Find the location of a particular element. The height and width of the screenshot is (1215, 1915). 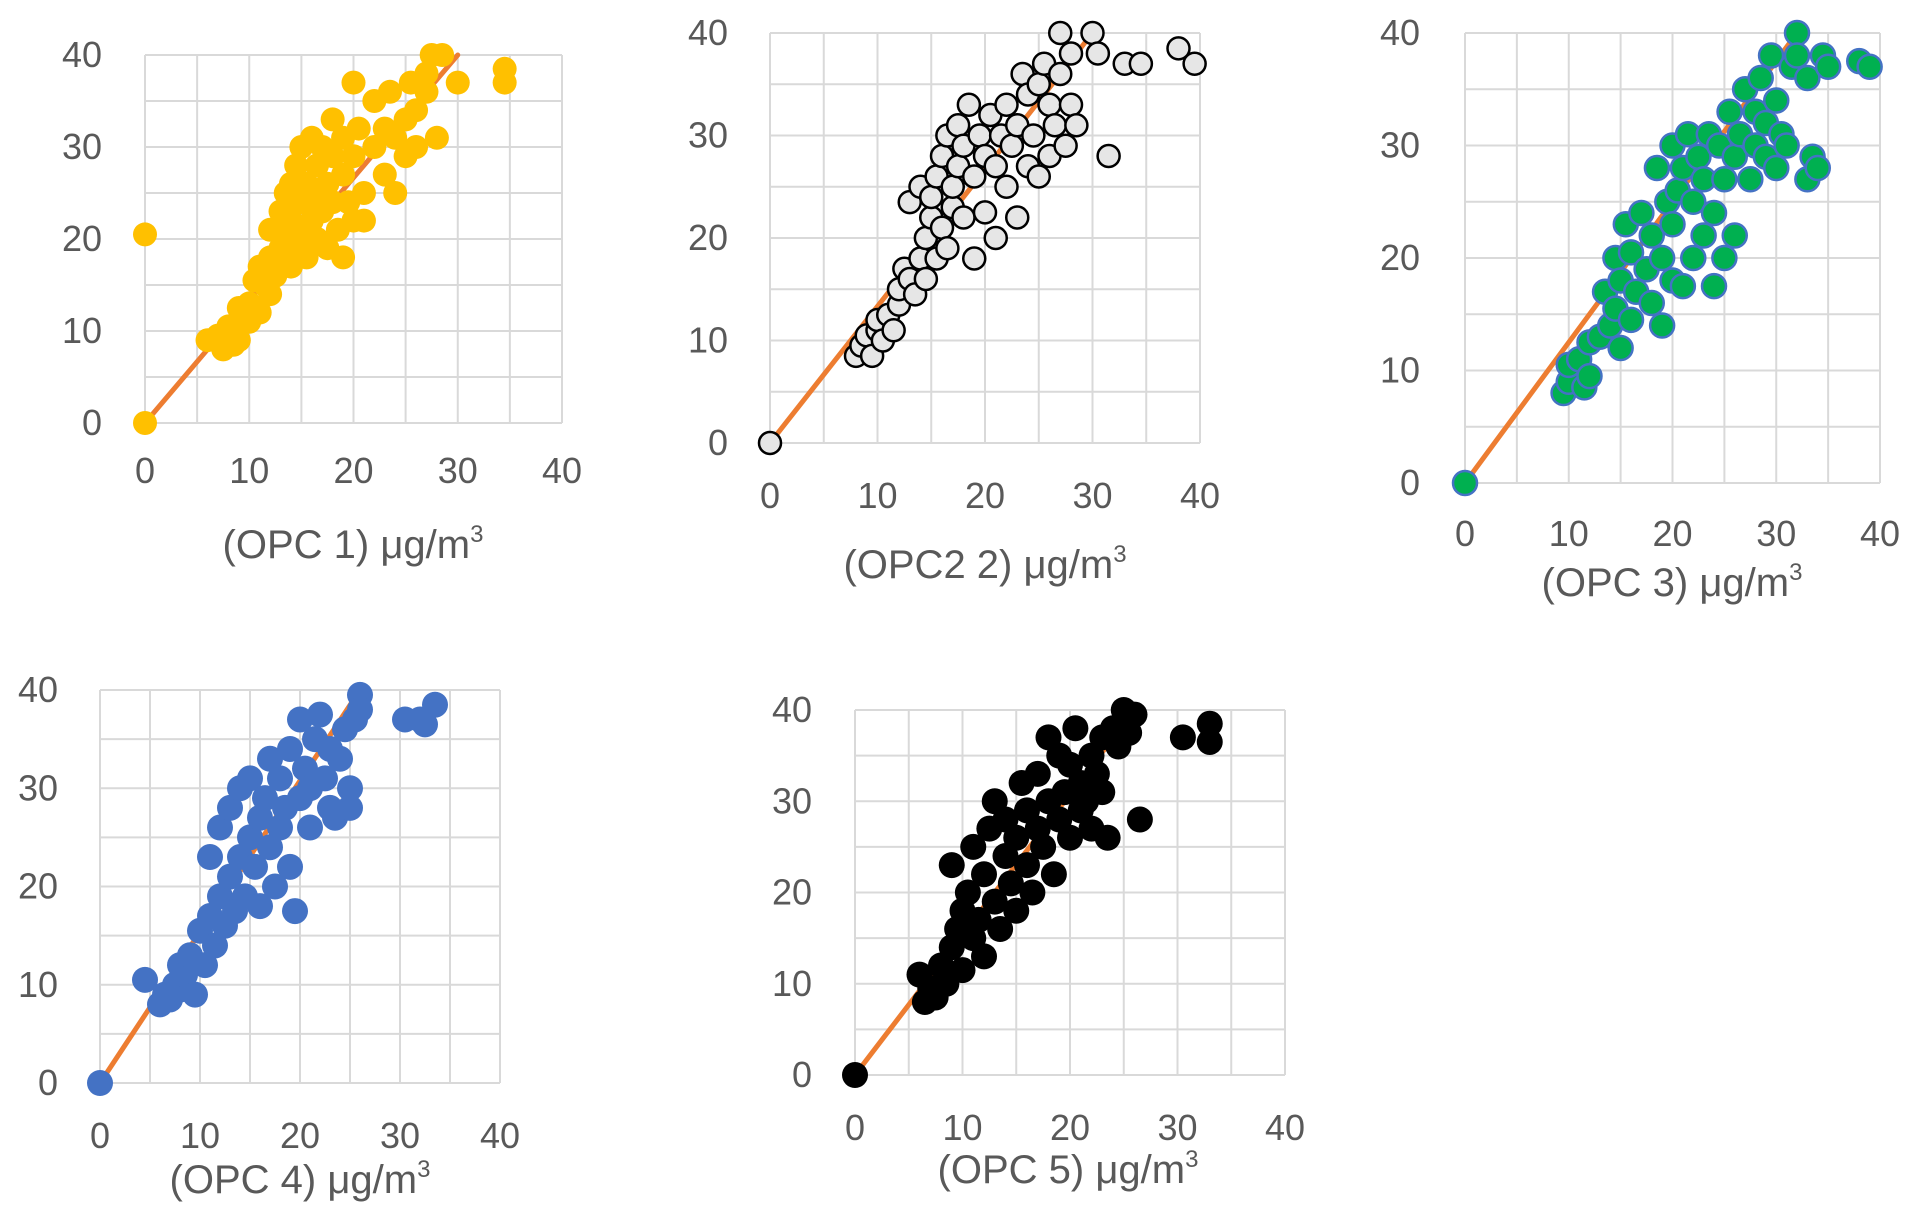

x-tick-label: 30 is located at coordinates (400, 1135).